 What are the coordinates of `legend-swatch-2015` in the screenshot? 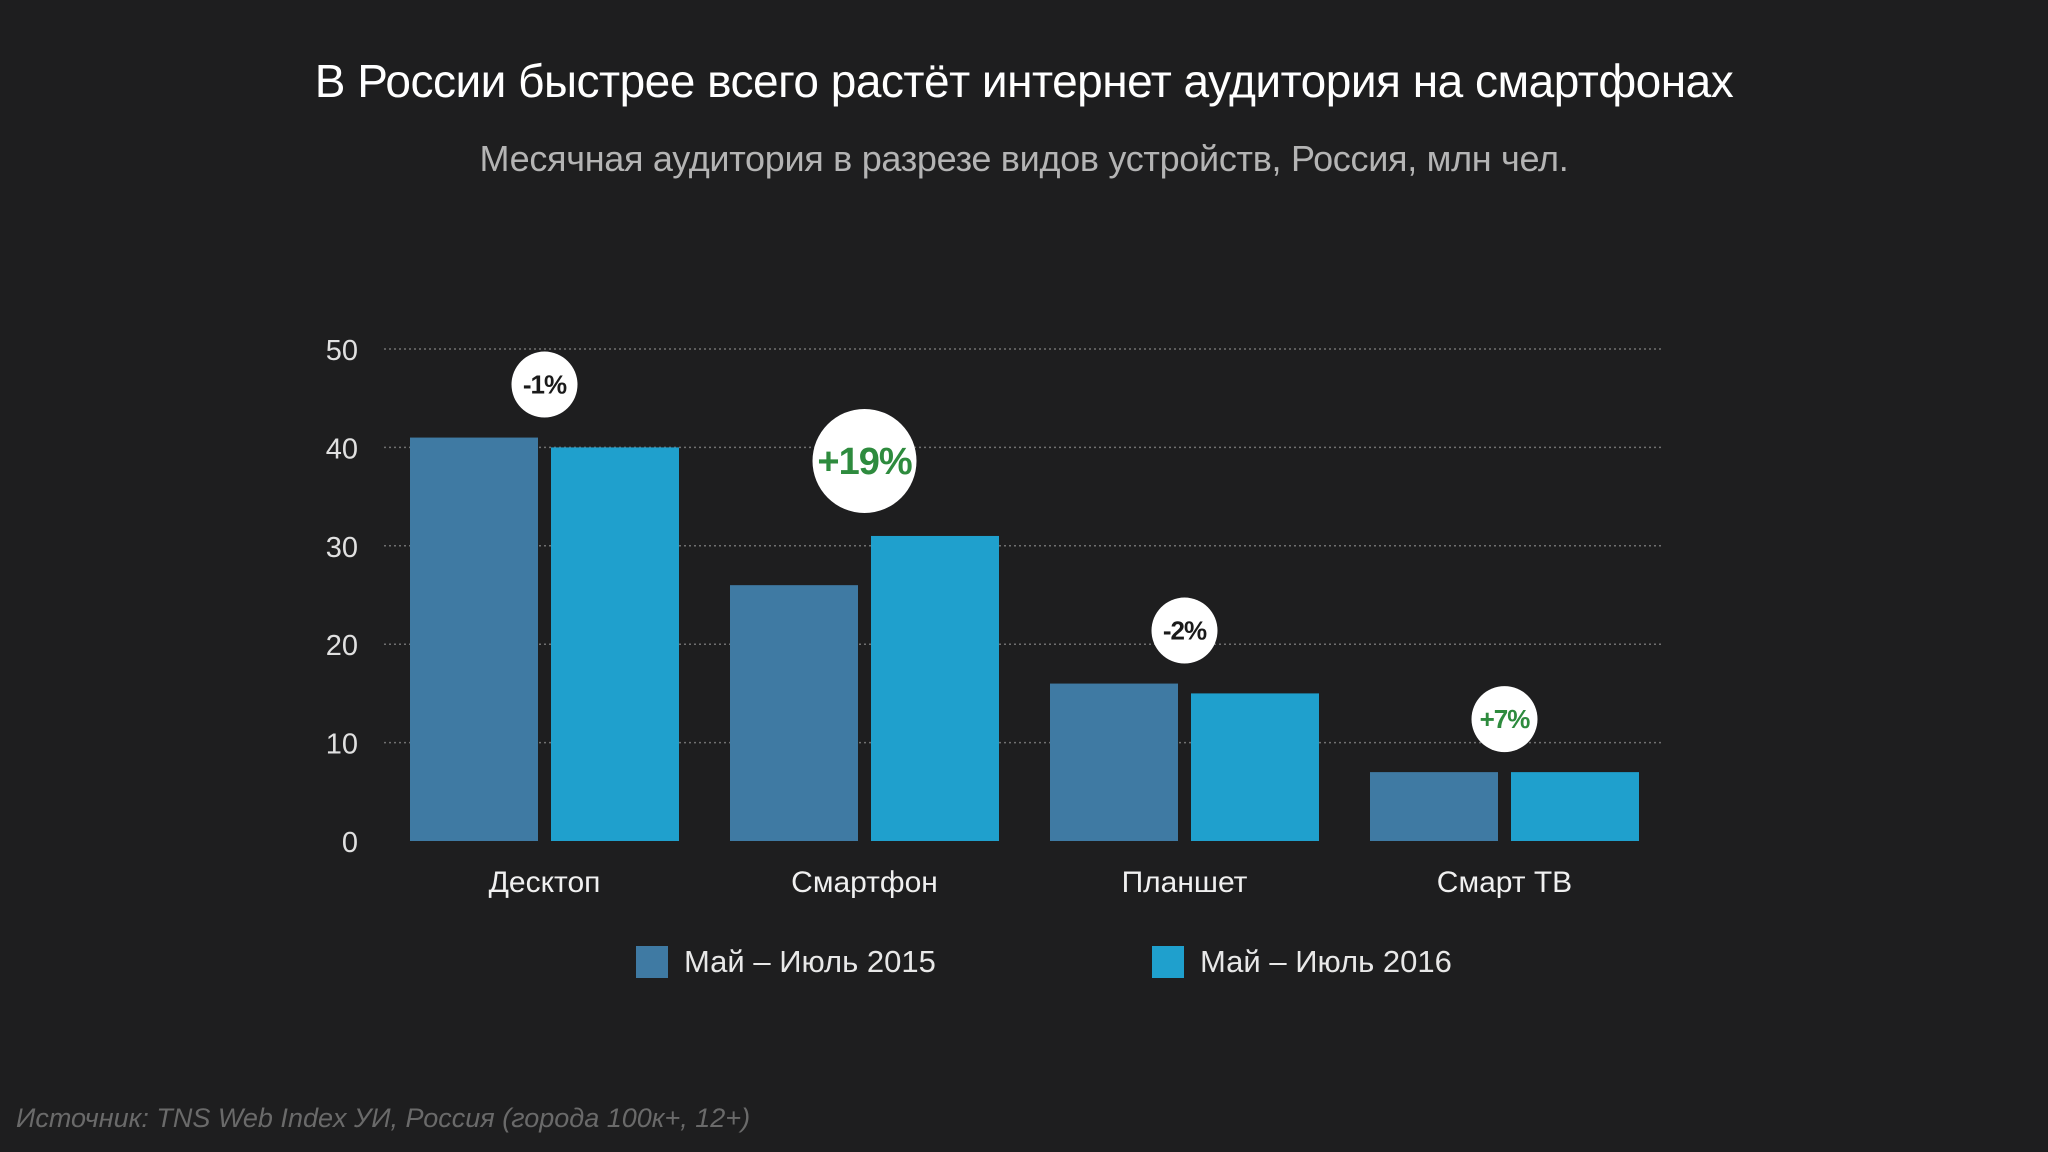 It's located at (652, 962).